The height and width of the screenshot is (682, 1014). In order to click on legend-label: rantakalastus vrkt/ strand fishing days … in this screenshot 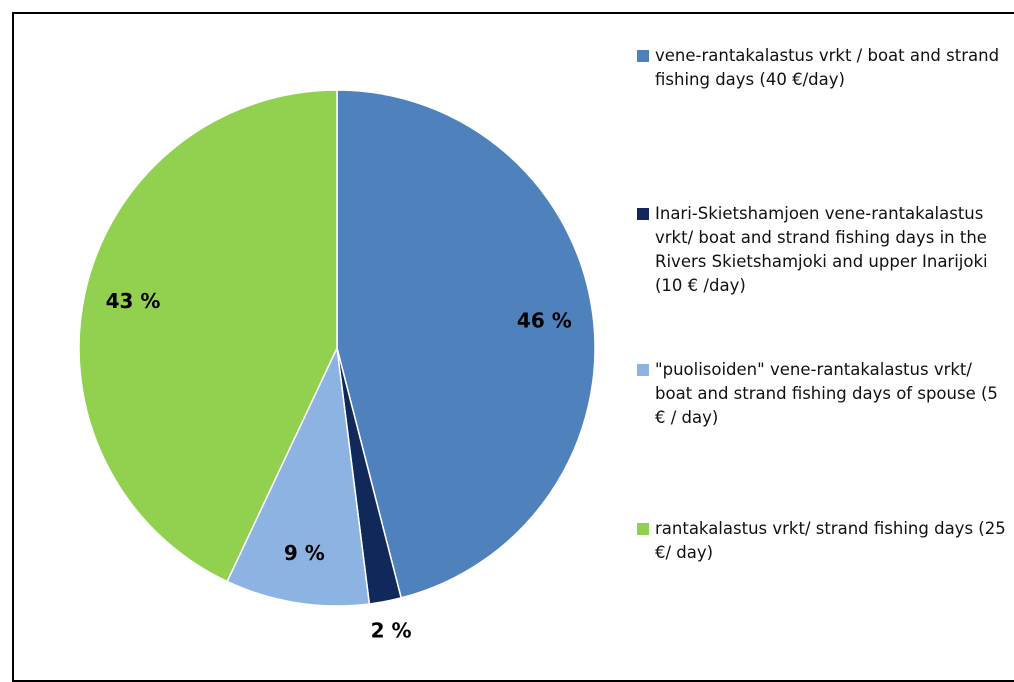, I will do `click(830, 540)`.